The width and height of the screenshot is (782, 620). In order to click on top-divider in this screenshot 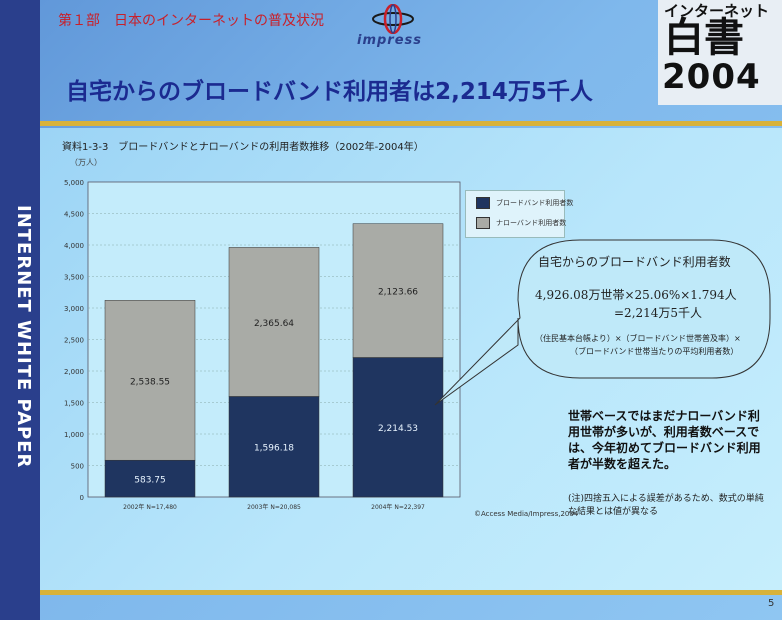, I will do `click(411, 123)`.